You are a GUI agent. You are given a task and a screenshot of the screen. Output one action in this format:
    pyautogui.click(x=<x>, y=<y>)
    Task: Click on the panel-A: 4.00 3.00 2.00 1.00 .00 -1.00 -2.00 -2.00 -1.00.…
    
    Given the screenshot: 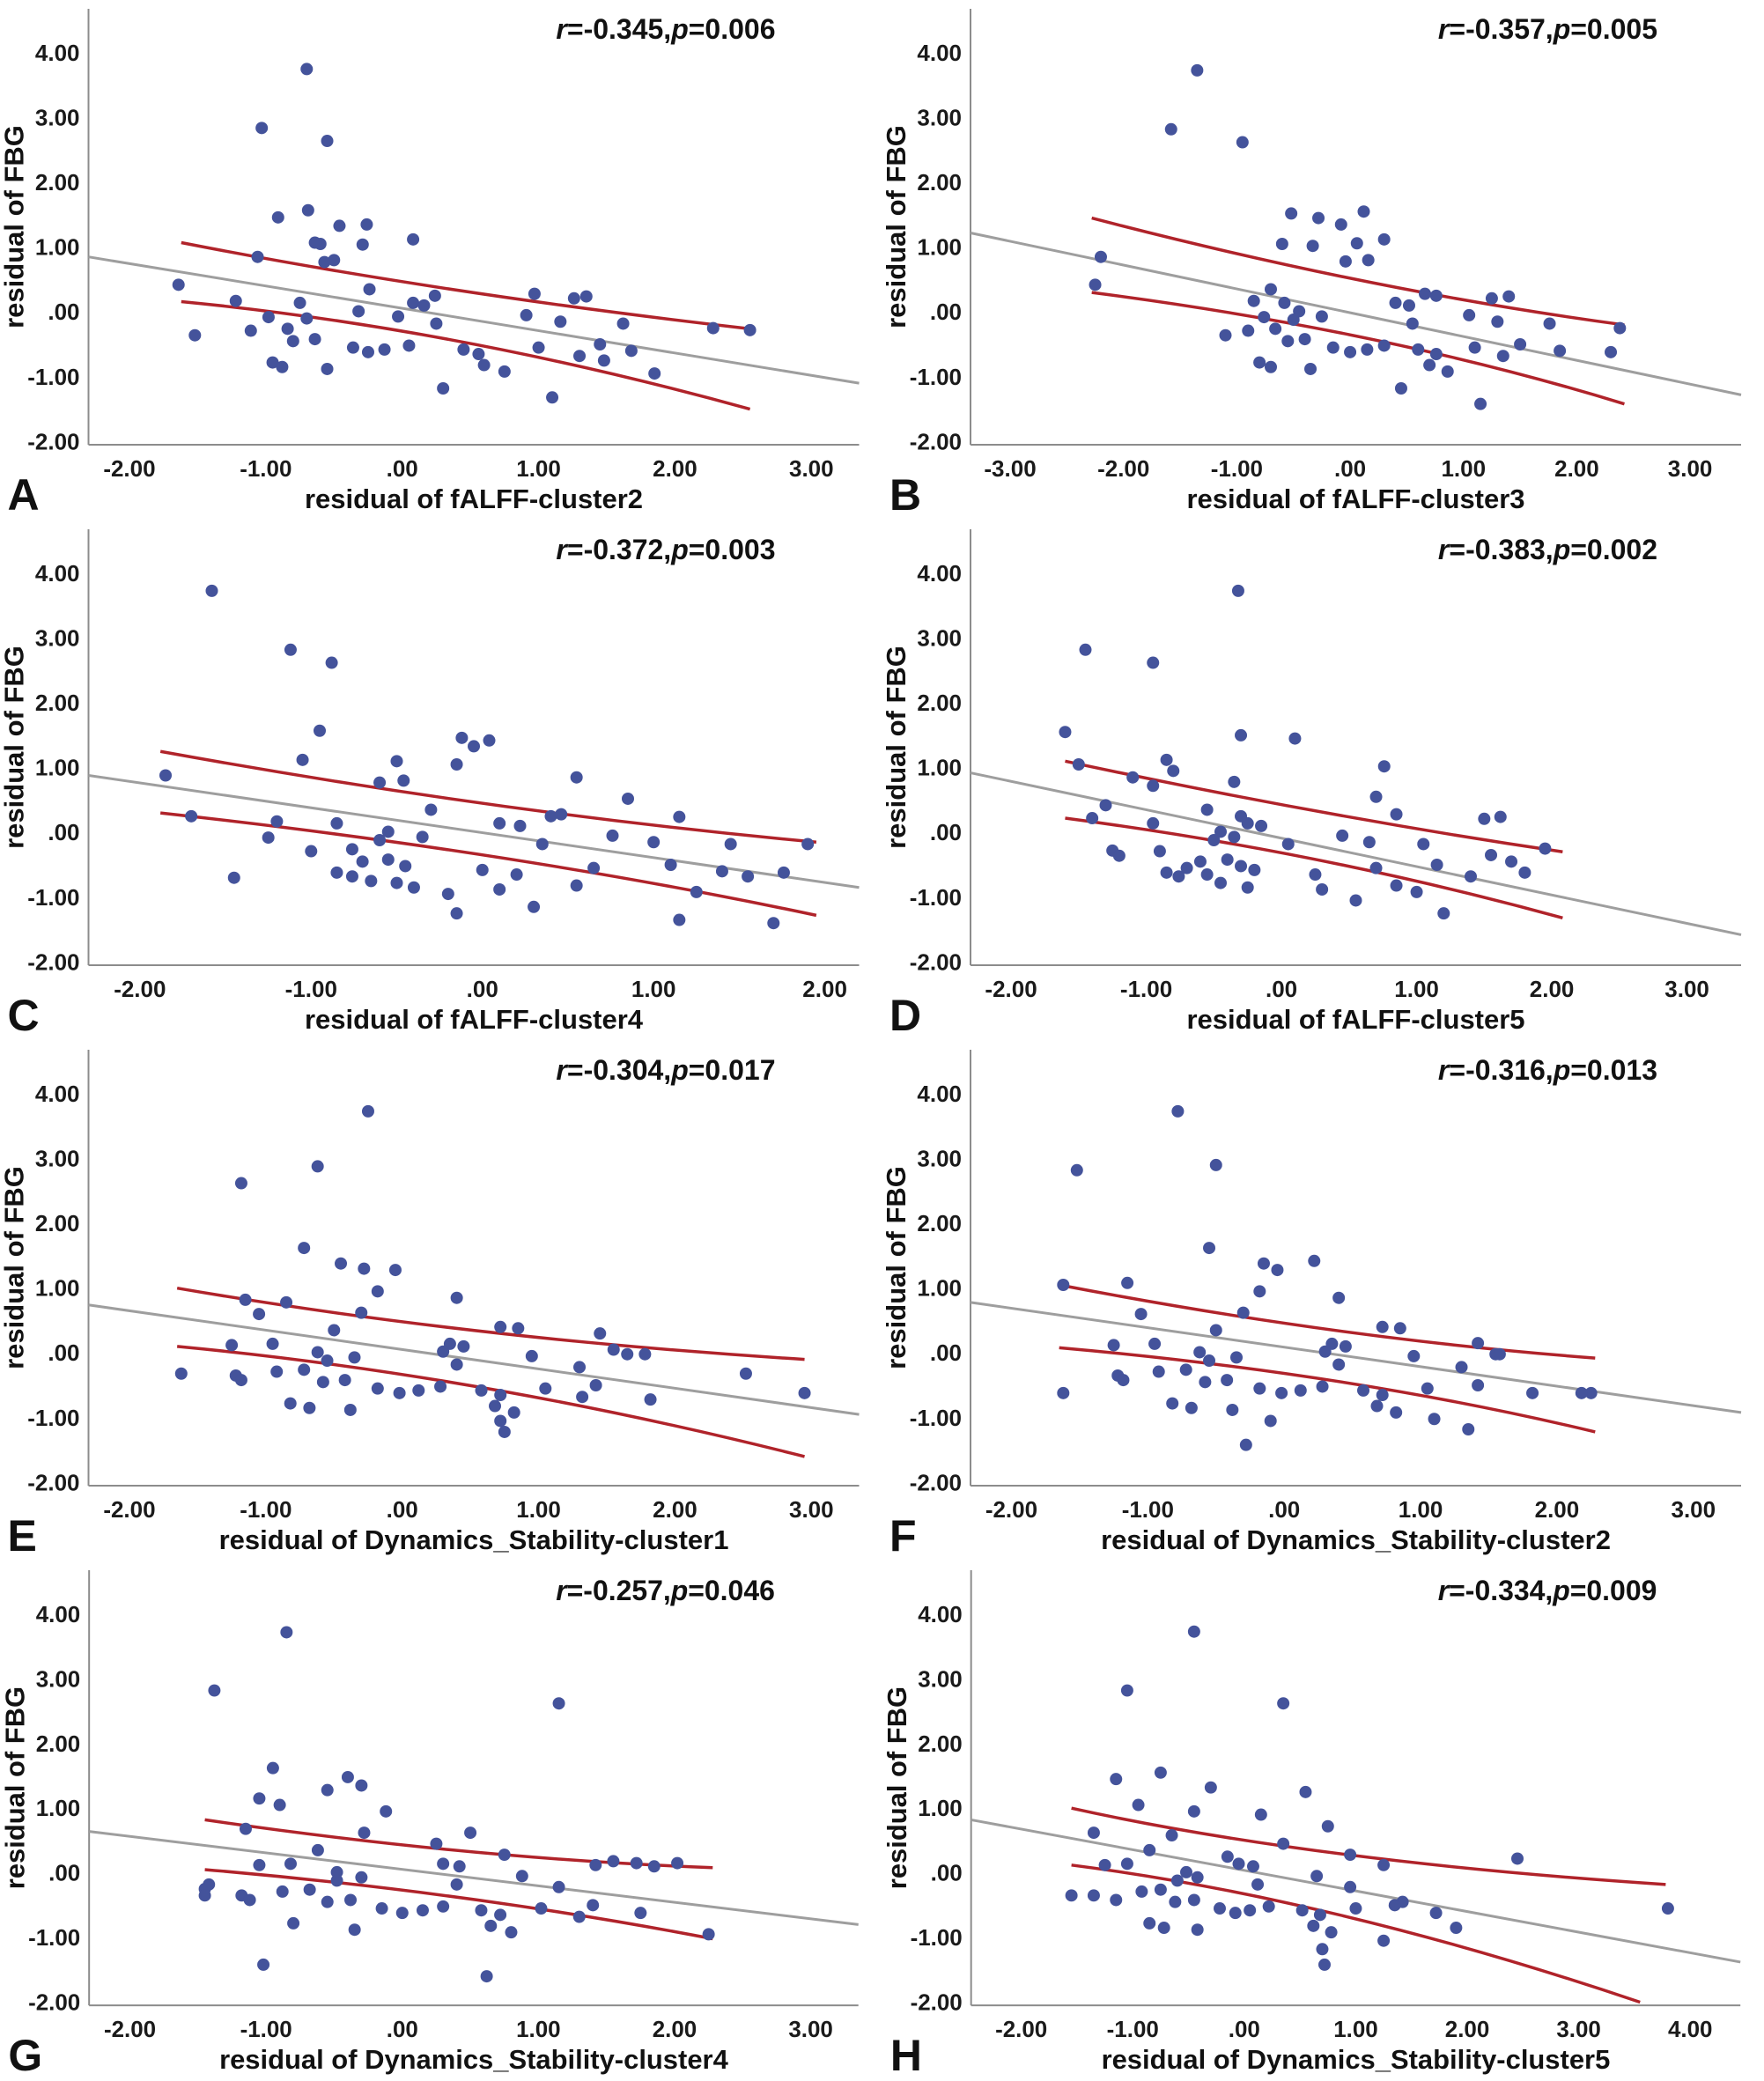 What is the action you would take?
    pyautogui.click(x=441, y=260)
    